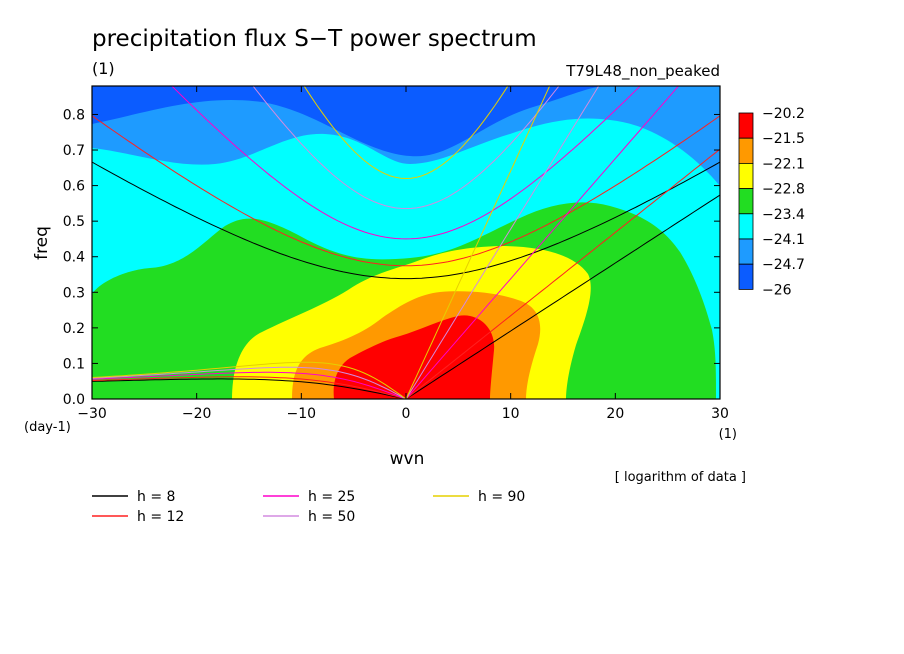 This screenshot has width=904, height=654. What do you see at coordinates (406, 133) in the screenshot?
I see `curve-gravity-h90` at bounding box center [406, 133].